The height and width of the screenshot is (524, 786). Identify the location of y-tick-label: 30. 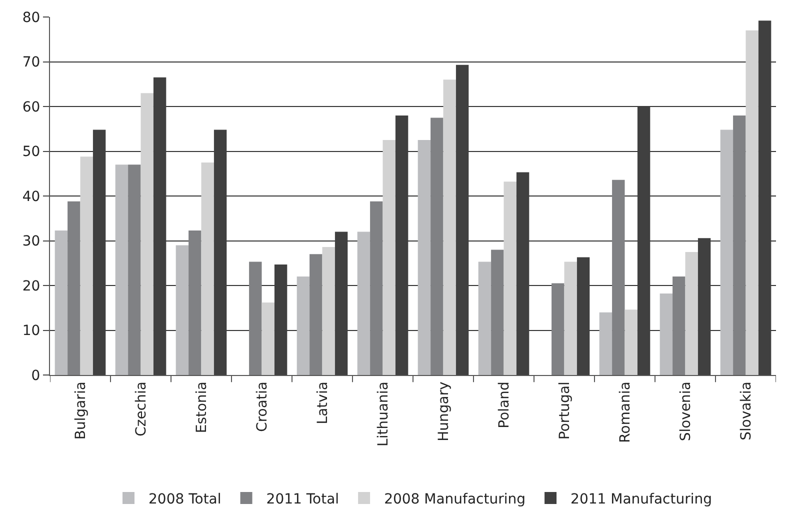
(31, 242).